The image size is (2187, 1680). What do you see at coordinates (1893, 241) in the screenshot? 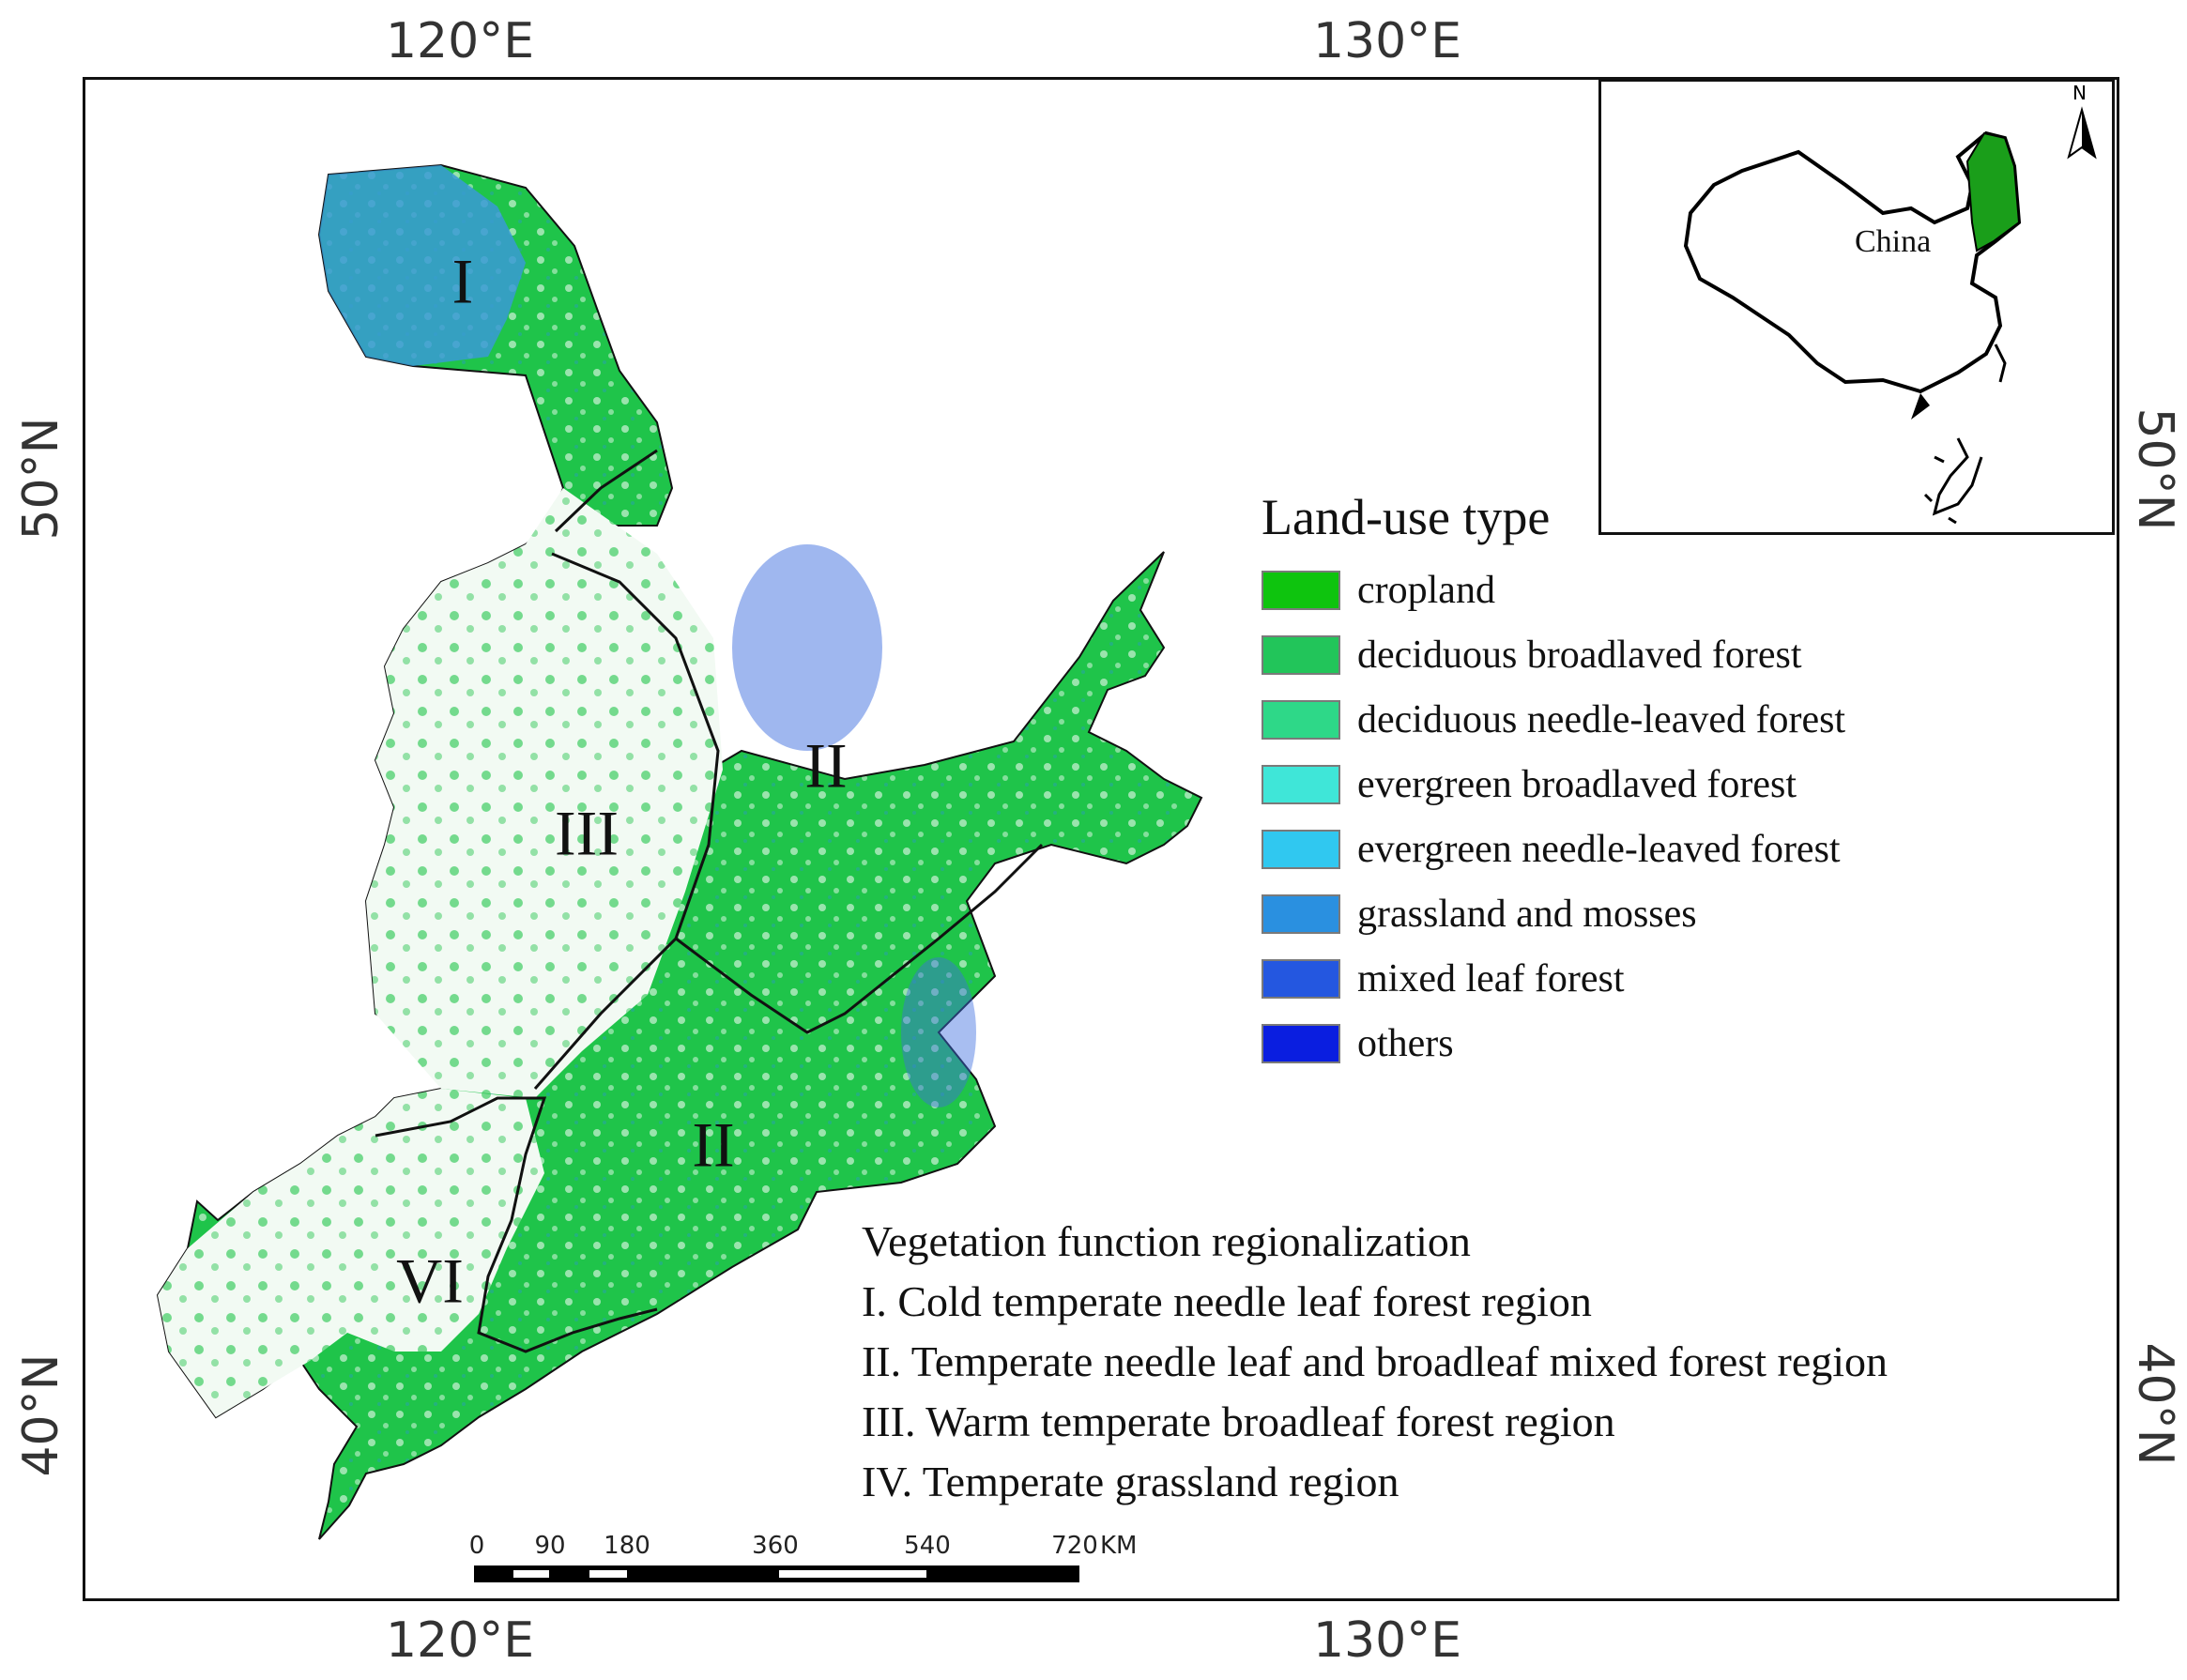
I see `inset-china-label: China` at bounding box center [1893, 241].